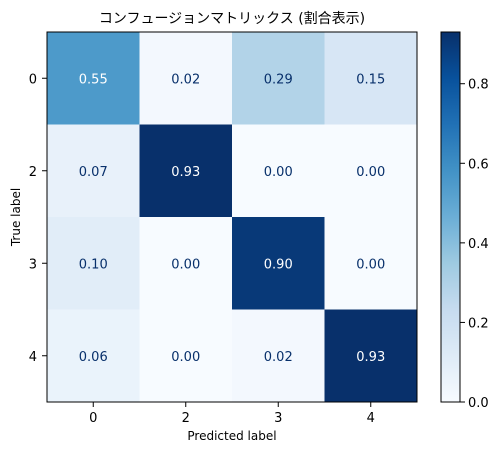  Describe the element at coordinates (232, 18) in the screenshot. I see `chart-title: コンフュージョンマトリックス (割合表示)` at that location.